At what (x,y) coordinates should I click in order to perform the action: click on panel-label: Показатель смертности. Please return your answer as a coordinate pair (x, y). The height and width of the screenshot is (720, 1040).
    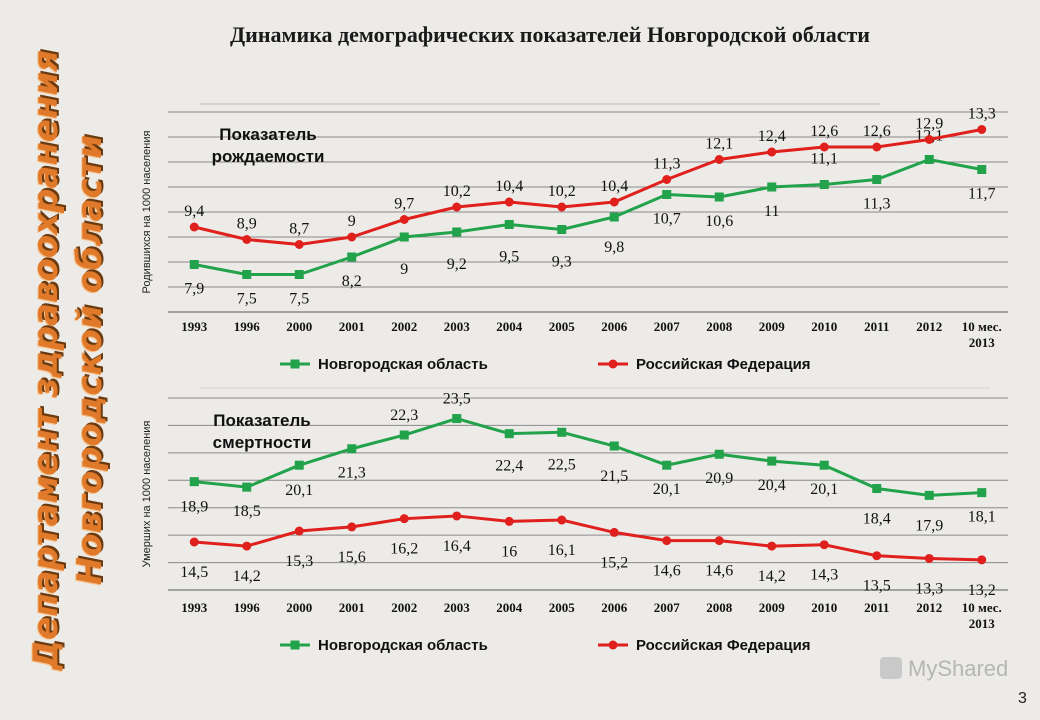
    Looking at the image, I should click on (262, 431).